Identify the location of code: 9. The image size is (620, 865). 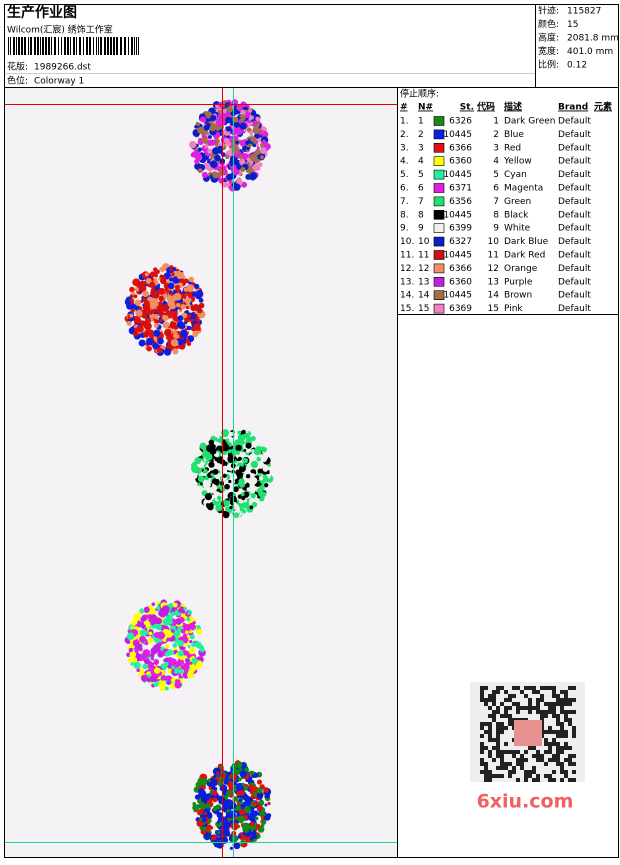
(496, 229).